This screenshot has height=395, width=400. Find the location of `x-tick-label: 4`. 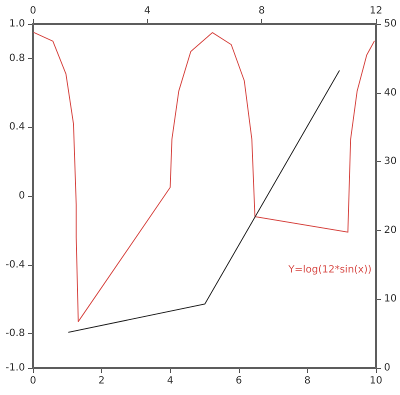

x-tick-label: 4 is located at coordinates (170, 381).